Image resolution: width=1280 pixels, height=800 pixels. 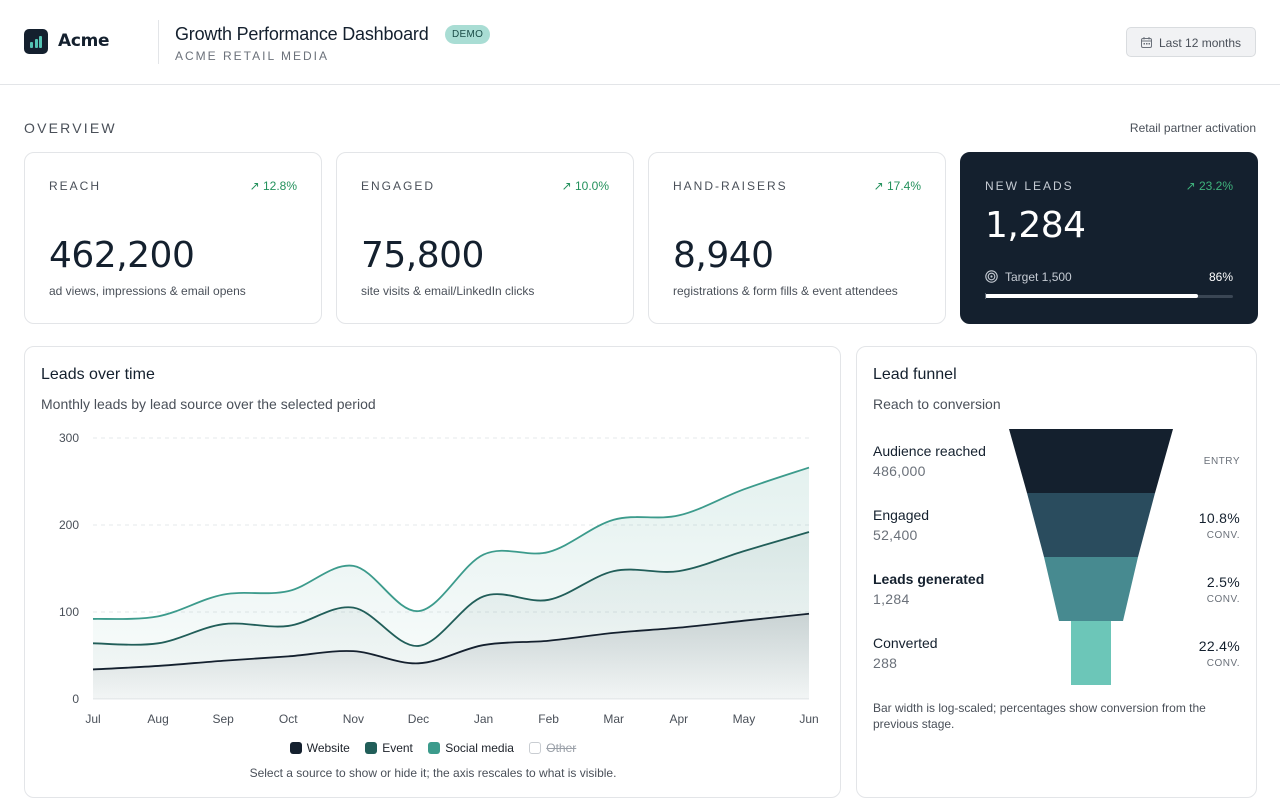 What do you see at coordinates (157, 719) in the screenshot?
I see `x-tick-label: Aug` at bounding box center [157, 719].